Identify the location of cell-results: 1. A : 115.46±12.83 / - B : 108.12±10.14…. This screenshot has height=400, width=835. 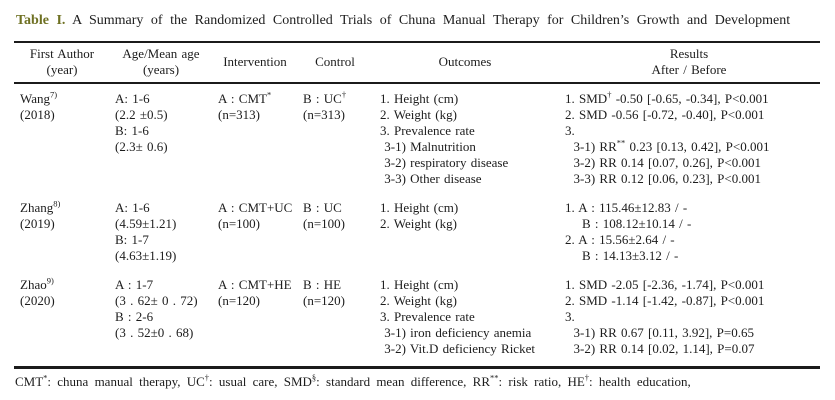
(628, 231).